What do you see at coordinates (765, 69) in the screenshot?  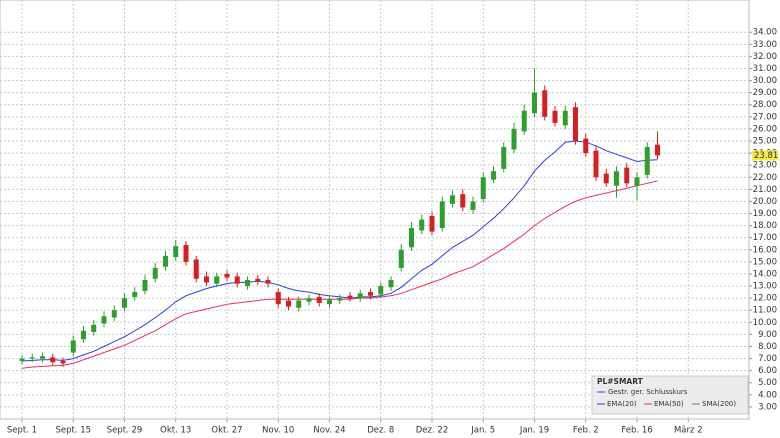 I see `y-tick-label: 31.00` at bounding box center [765, 69].